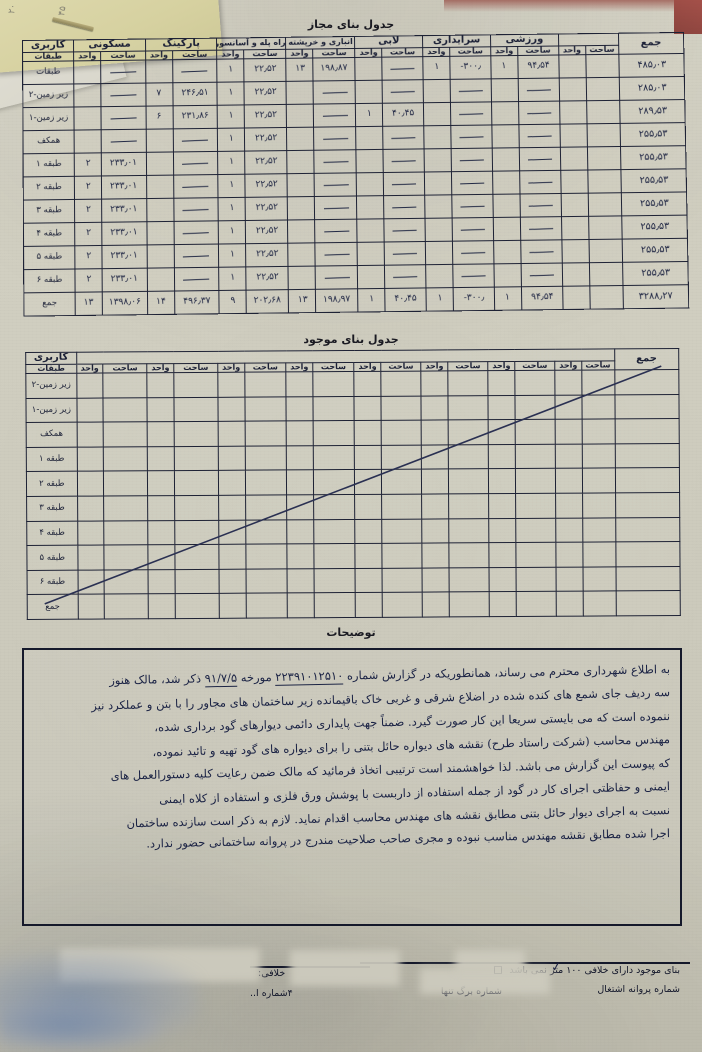 The height and width of the screenshot is (1052, 702). I want to click on cell-unit: ۱۴, so click(161, 302).